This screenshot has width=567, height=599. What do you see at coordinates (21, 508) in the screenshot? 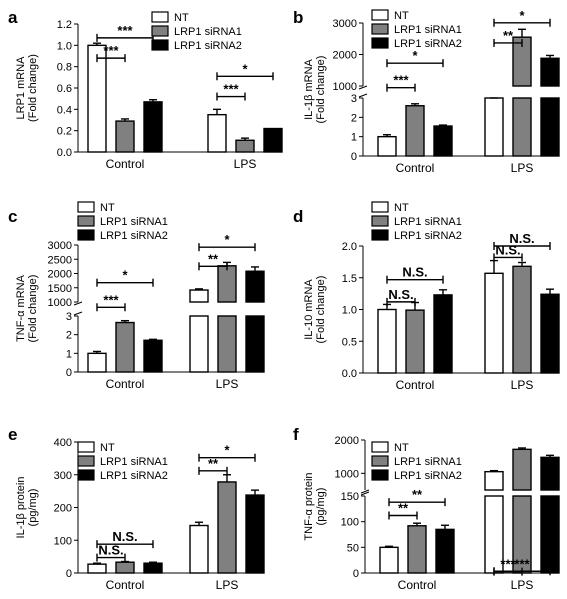
I see `y-axis-label-line: IL-1β protein` at bounding box center [21, 508].